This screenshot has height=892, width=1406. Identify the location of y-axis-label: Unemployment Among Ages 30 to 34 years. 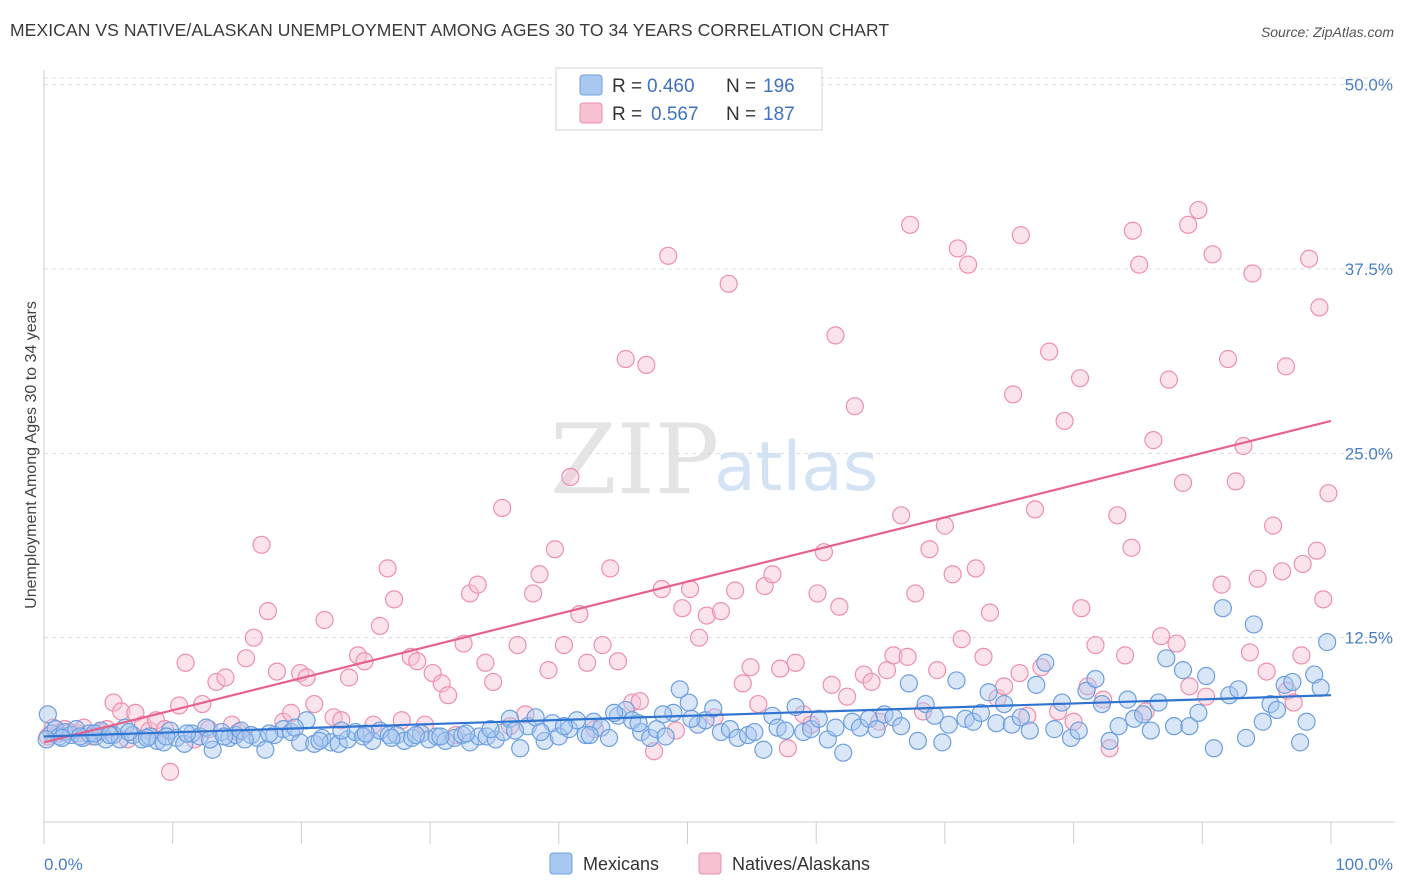
(31, 455).